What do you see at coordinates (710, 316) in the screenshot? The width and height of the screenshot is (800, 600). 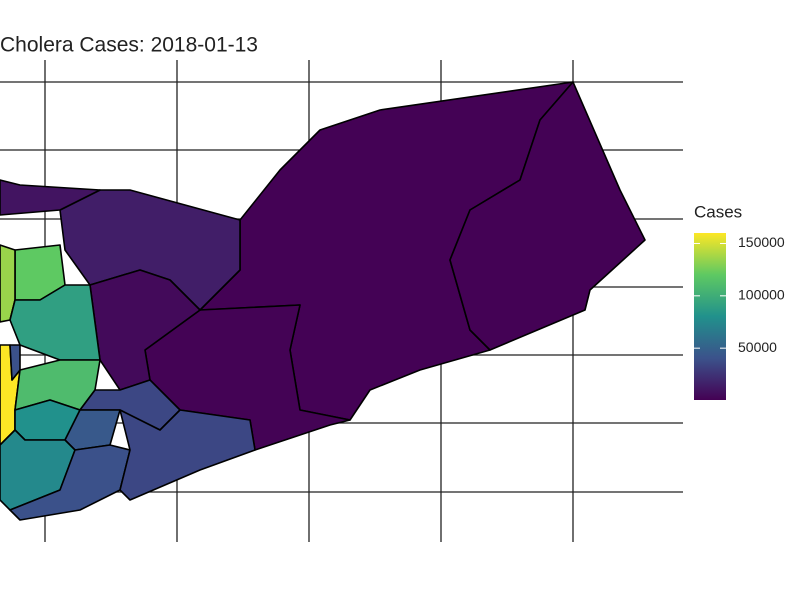 I see `colorbar` at bounding box center [710, 316].